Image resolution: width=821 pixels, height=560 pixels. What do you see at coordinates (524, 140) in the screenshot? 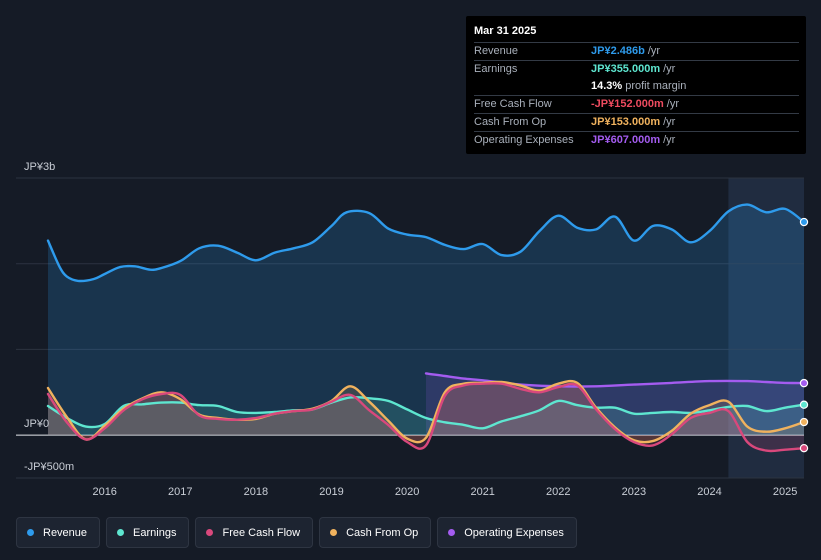
I see `tooltip-row-label: Operating Expenses` at bounding box center [524, 140].